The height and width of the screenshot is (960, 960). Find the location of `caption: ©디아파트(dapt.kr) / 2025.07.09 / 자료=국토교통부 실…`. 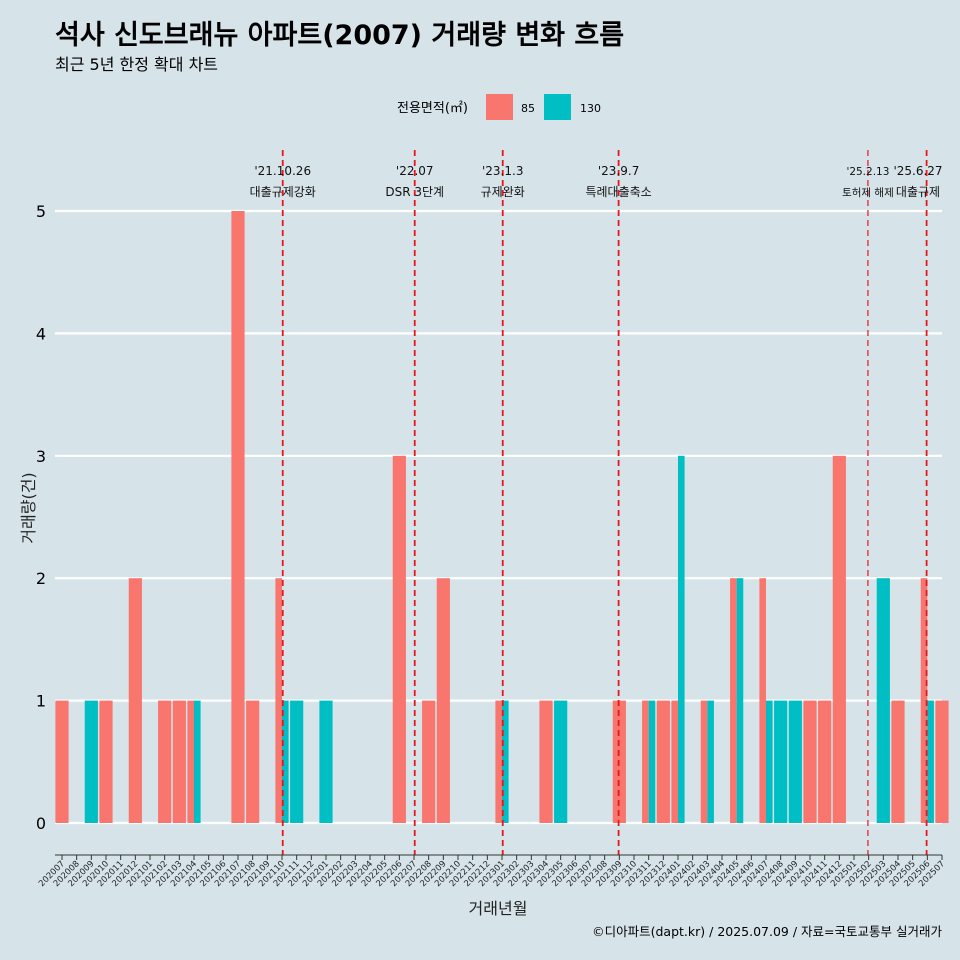

caption: ©디아파트(dapt.kr) / 2025.07.09 / 자료=국토교통부 실… is located at coordinates (767, 931).